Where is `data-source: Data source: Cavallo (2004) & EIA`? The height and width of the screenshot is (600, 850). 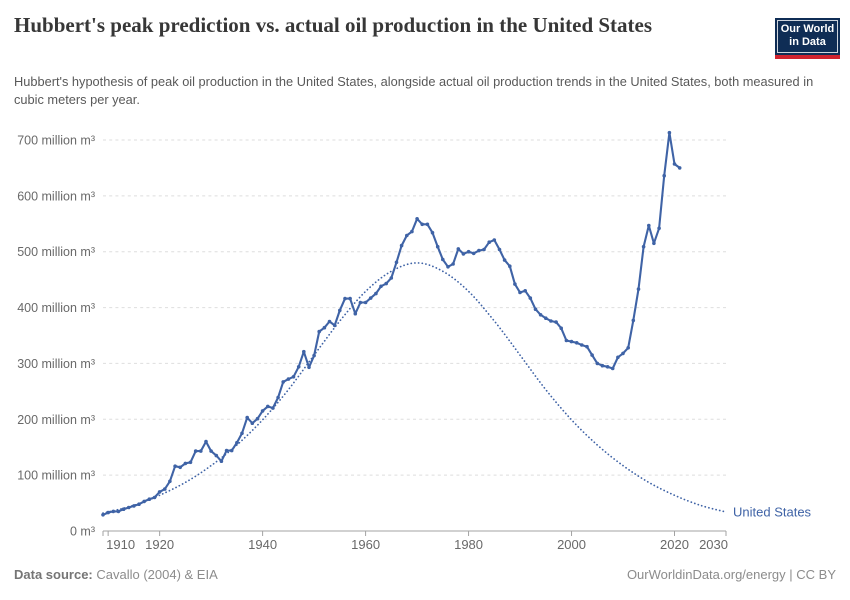 data-source: Data source: Cavallo (2004) & EIA is located at coordinates (116, 574).